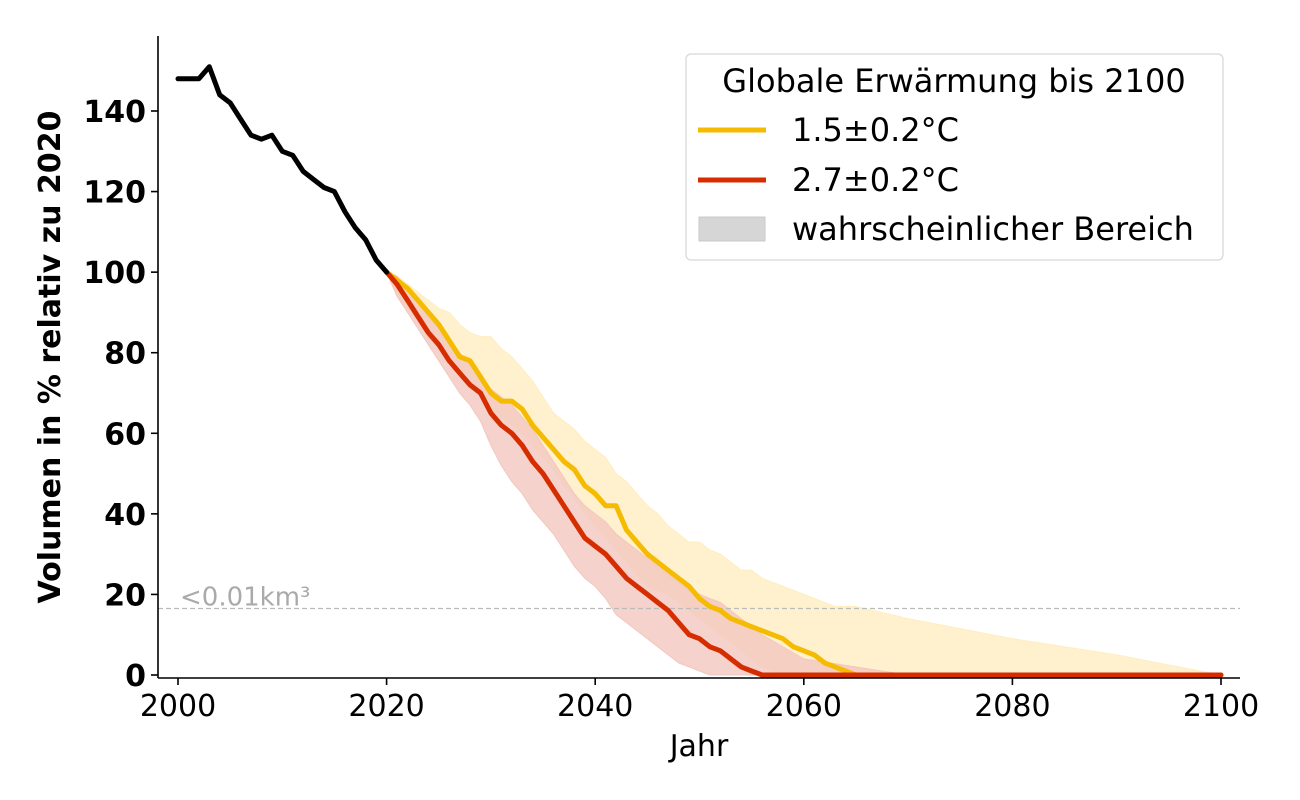  I want to click on legend-frame, so click(954, 157).